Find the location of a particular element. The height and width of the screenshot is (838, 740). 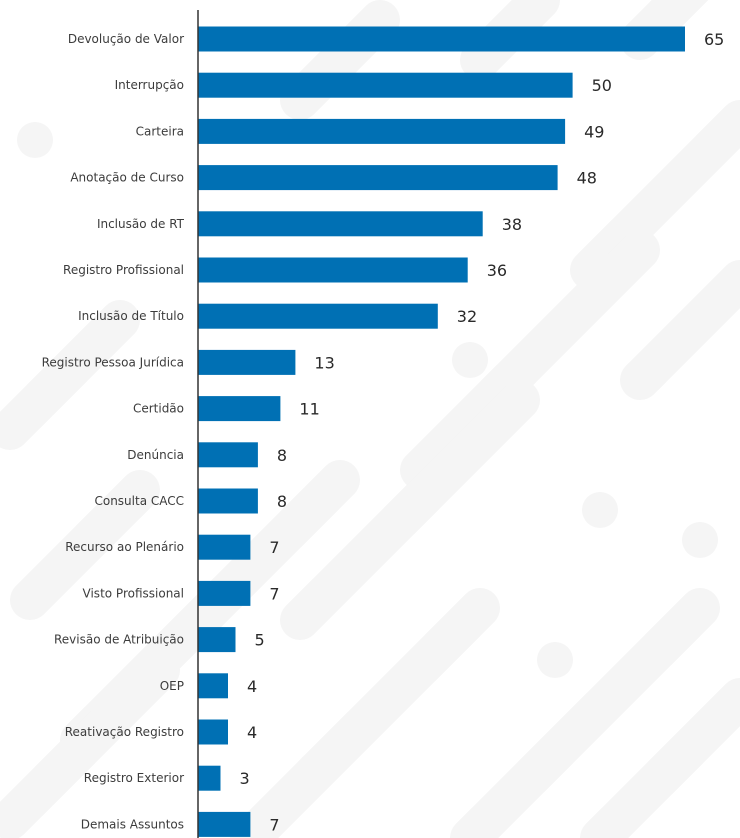

value-label: 38 is located at coordinates (512, 224).